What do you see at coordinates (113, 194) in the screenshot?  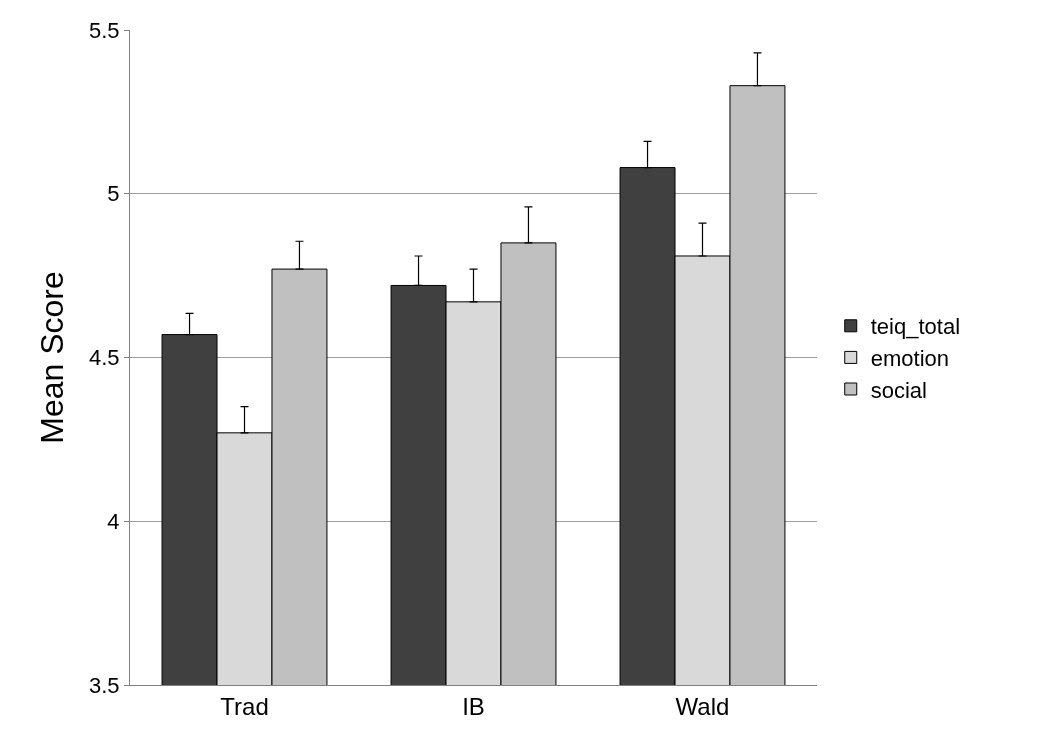 I see `y-tick-label: 5` at bounding box center [113, 194].